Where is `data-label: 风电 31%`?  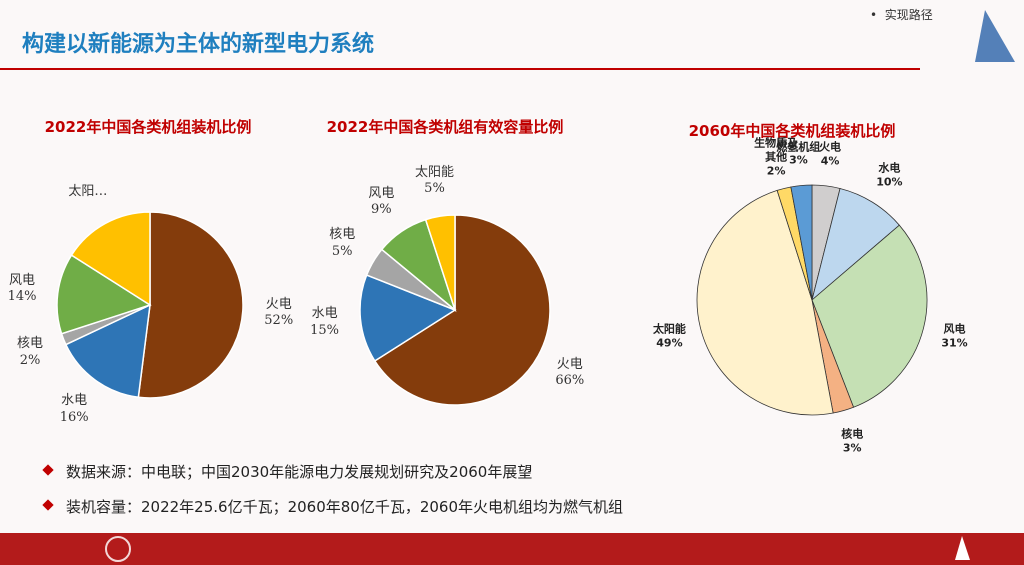
data-label: 风电 31% is located at coordinates (954, 336).